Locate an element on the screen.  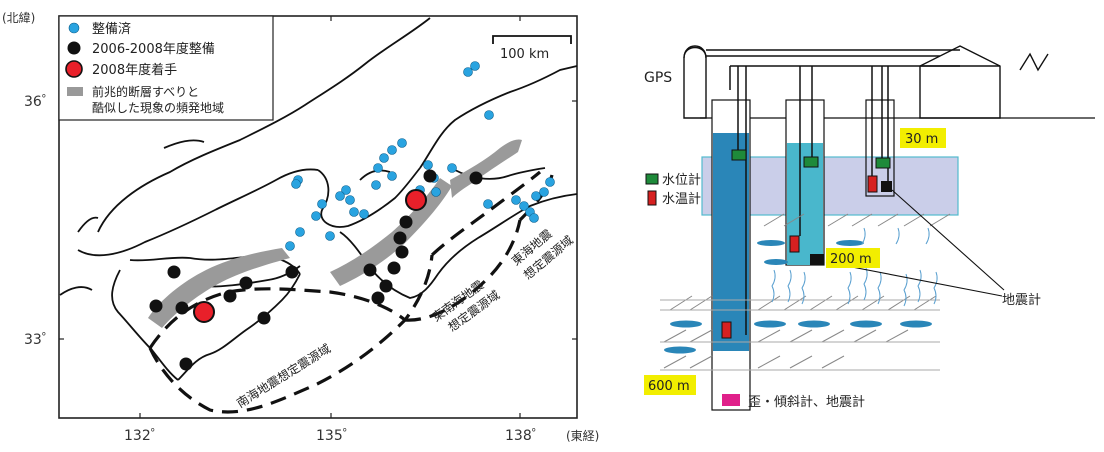
depth-label-200m: 200 m is located at coordinates (851, 259).